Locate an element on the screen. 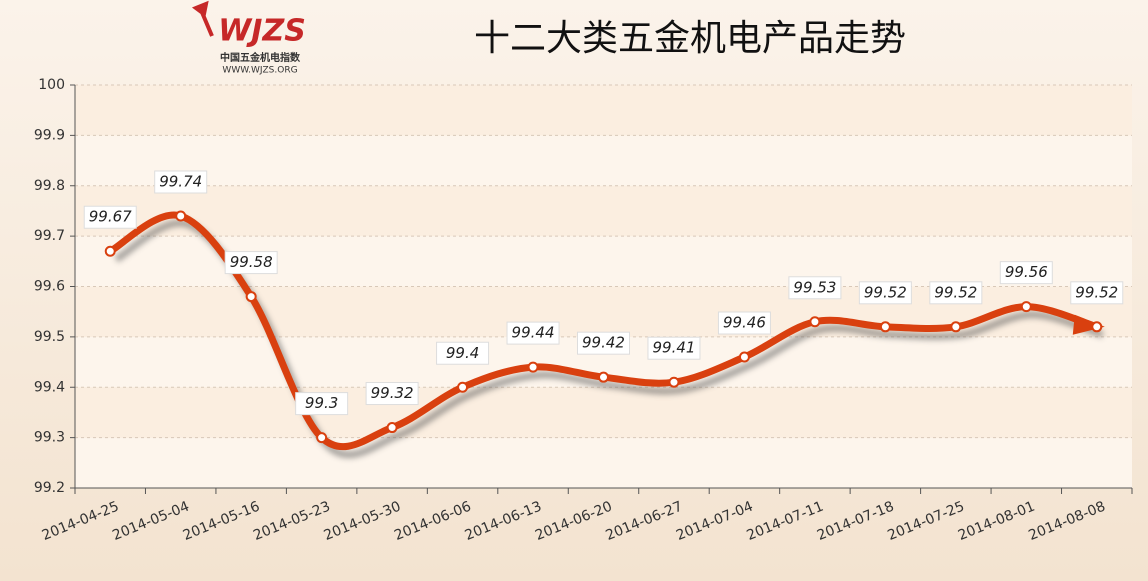 This screenshot has height=581, width=1148. value-label: 99.4 is located at coordinates (462, 353).